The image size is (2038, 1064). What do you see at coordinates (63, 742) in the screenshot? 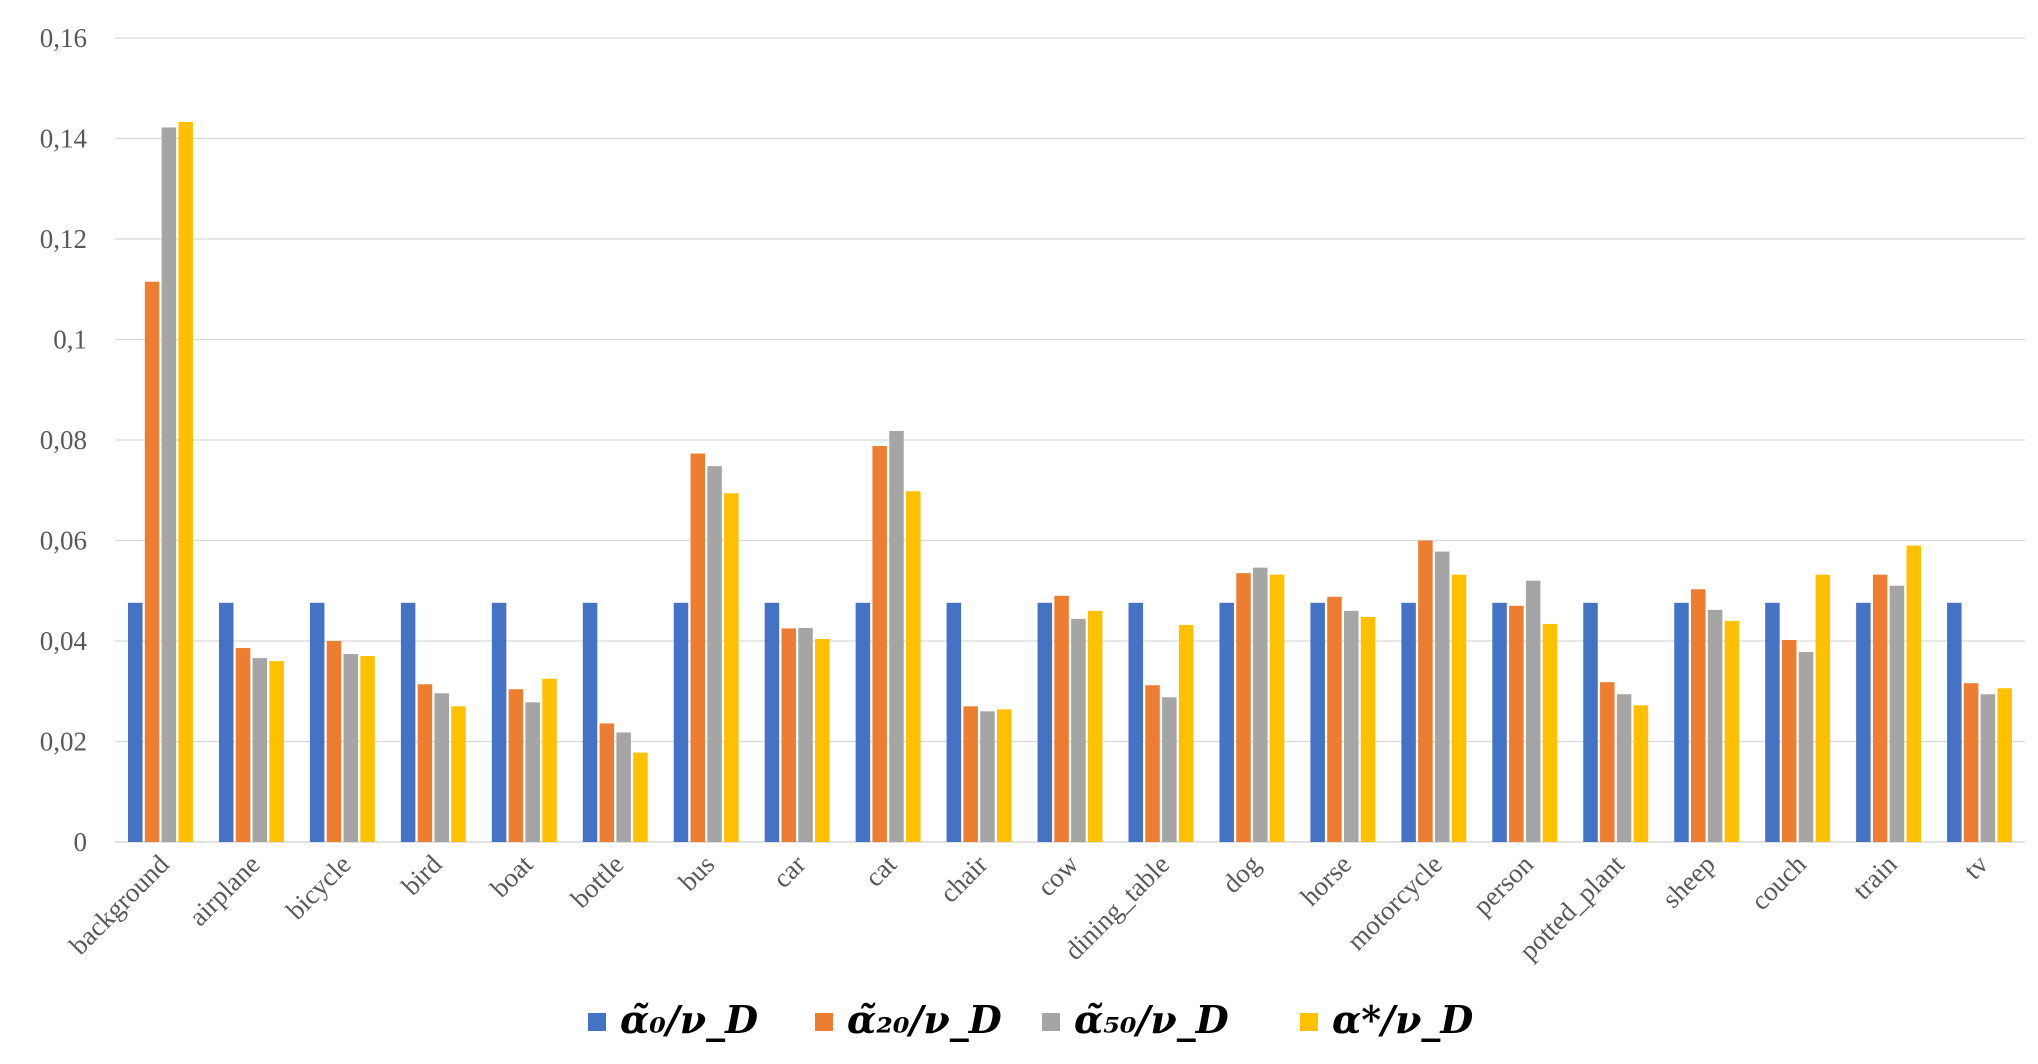
I see `y-tick-label: 0,02` at bounding box center [63, 742].